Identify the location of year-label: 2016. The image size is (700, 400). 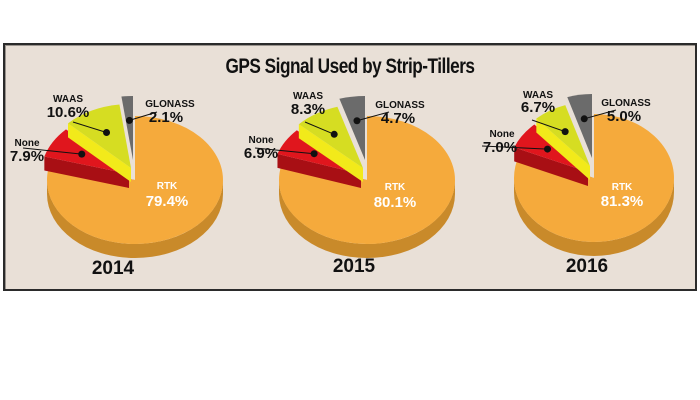
(587, 266).